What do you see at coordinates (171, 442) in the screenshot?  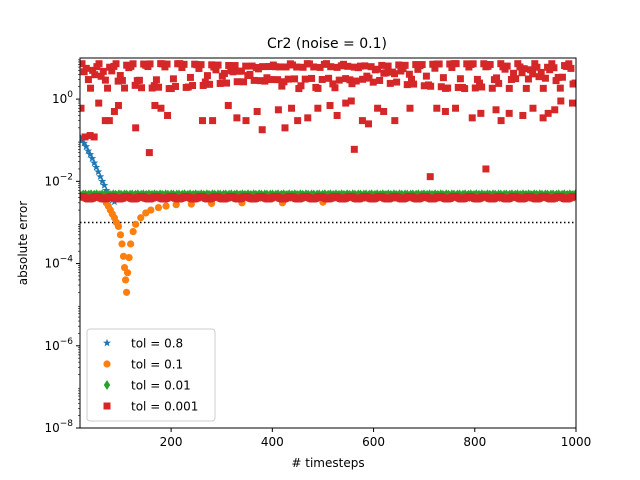 I see `x-tick-label: 200` at bounding box center [171, 442].